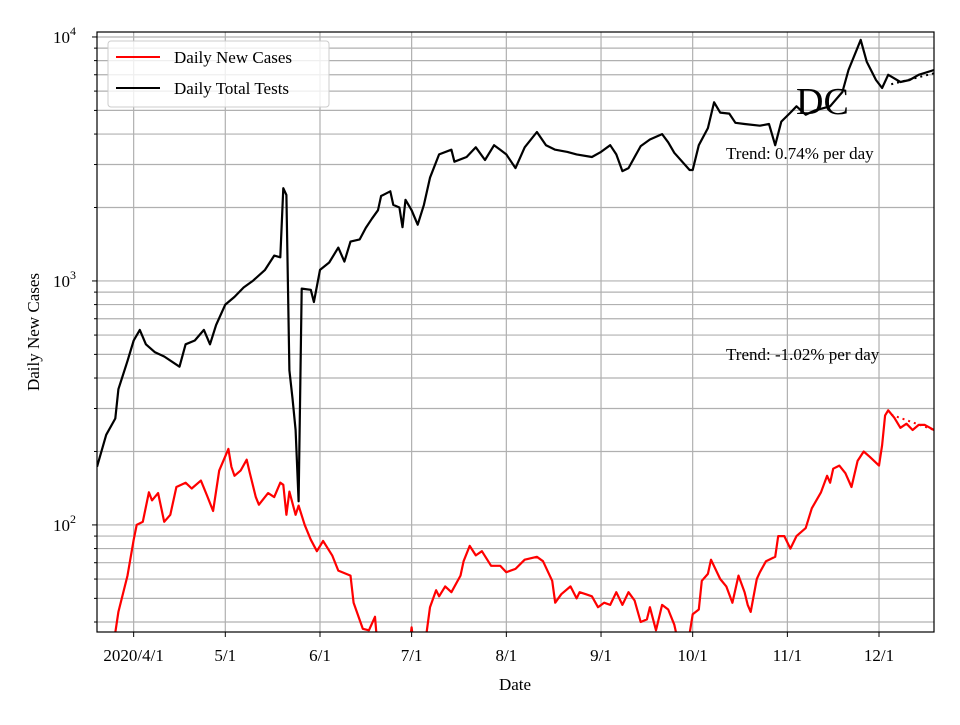 The height and width of the screenshot is (725, 960). What do you see at coordinates (912, 79) in the screenshot?
I see `trend-line-tests` at bounding box center [912, 79].